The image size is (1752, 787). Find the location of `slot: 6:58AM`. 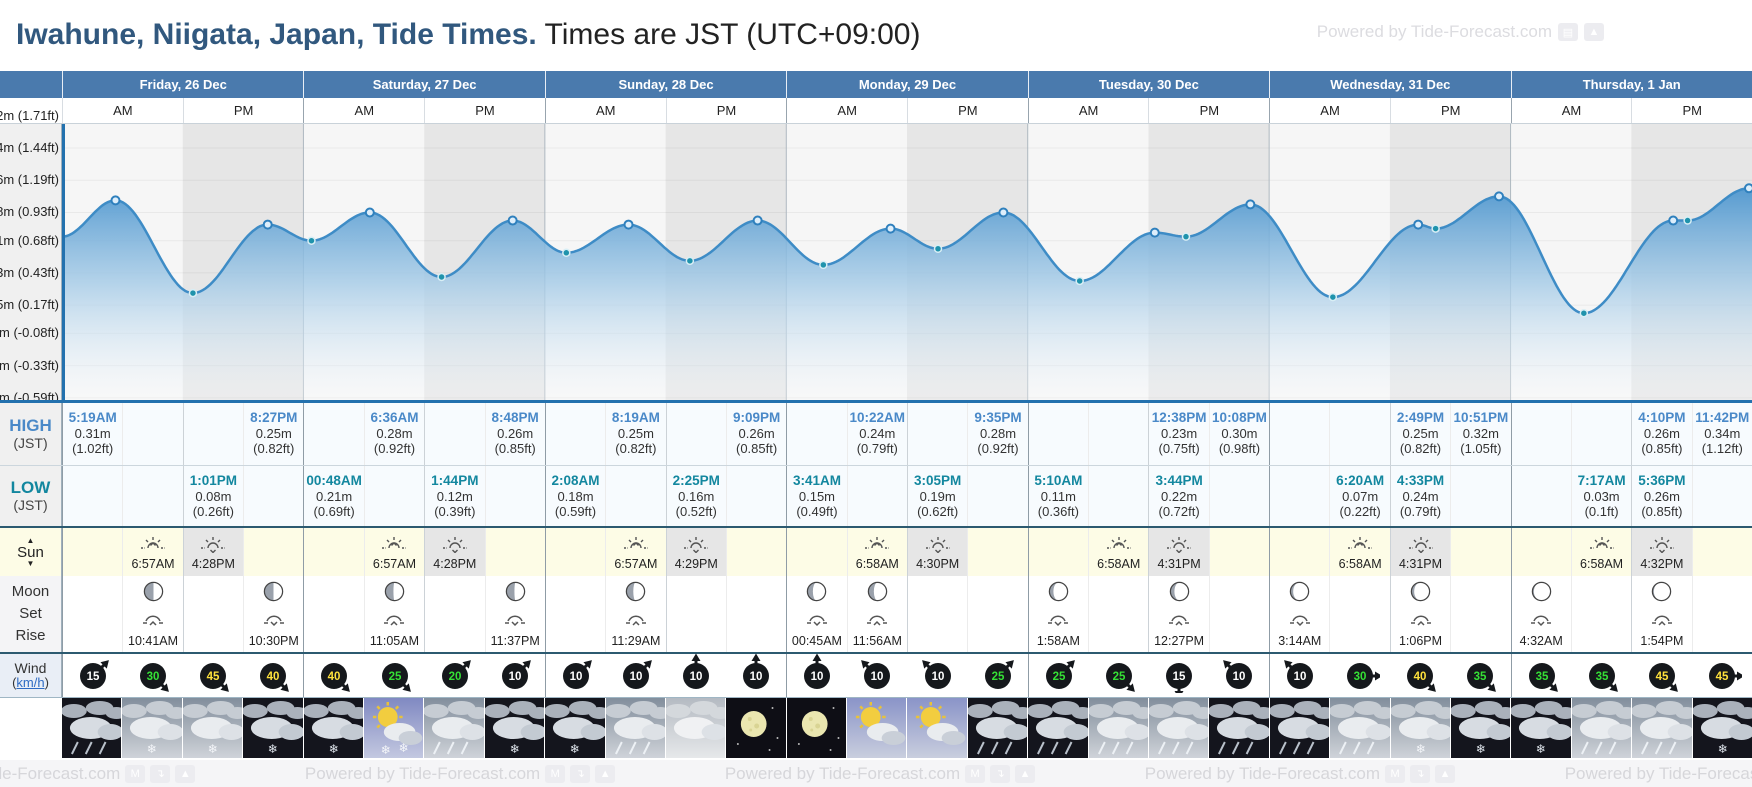

slot: 6:58AM is located at coordinates (1600, 552).